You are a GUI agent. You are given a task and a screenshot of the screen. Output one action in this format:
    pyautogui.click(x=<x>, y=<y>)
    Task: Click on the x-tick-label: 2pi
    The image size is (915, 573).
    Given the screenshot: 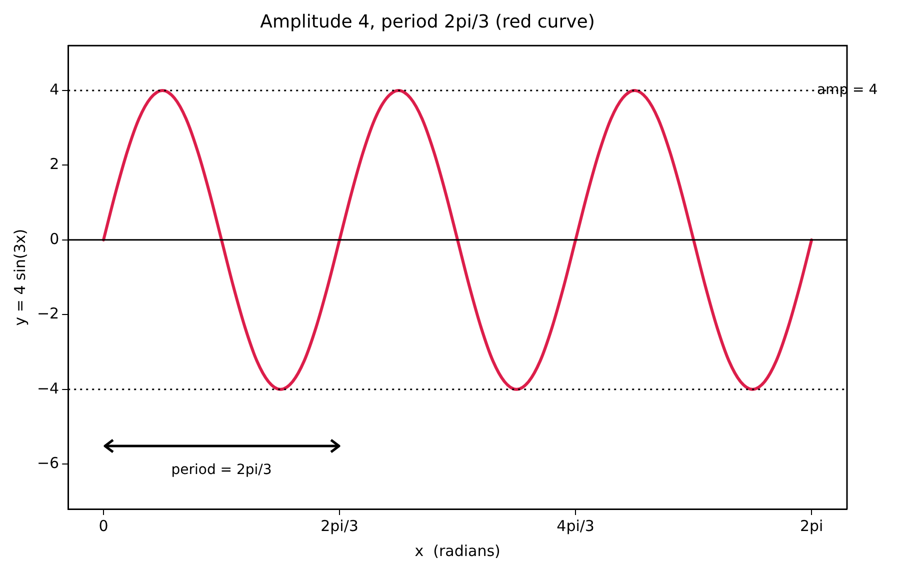 What is the action you would take?
    pyautogui.click(x=812, y=525)
    